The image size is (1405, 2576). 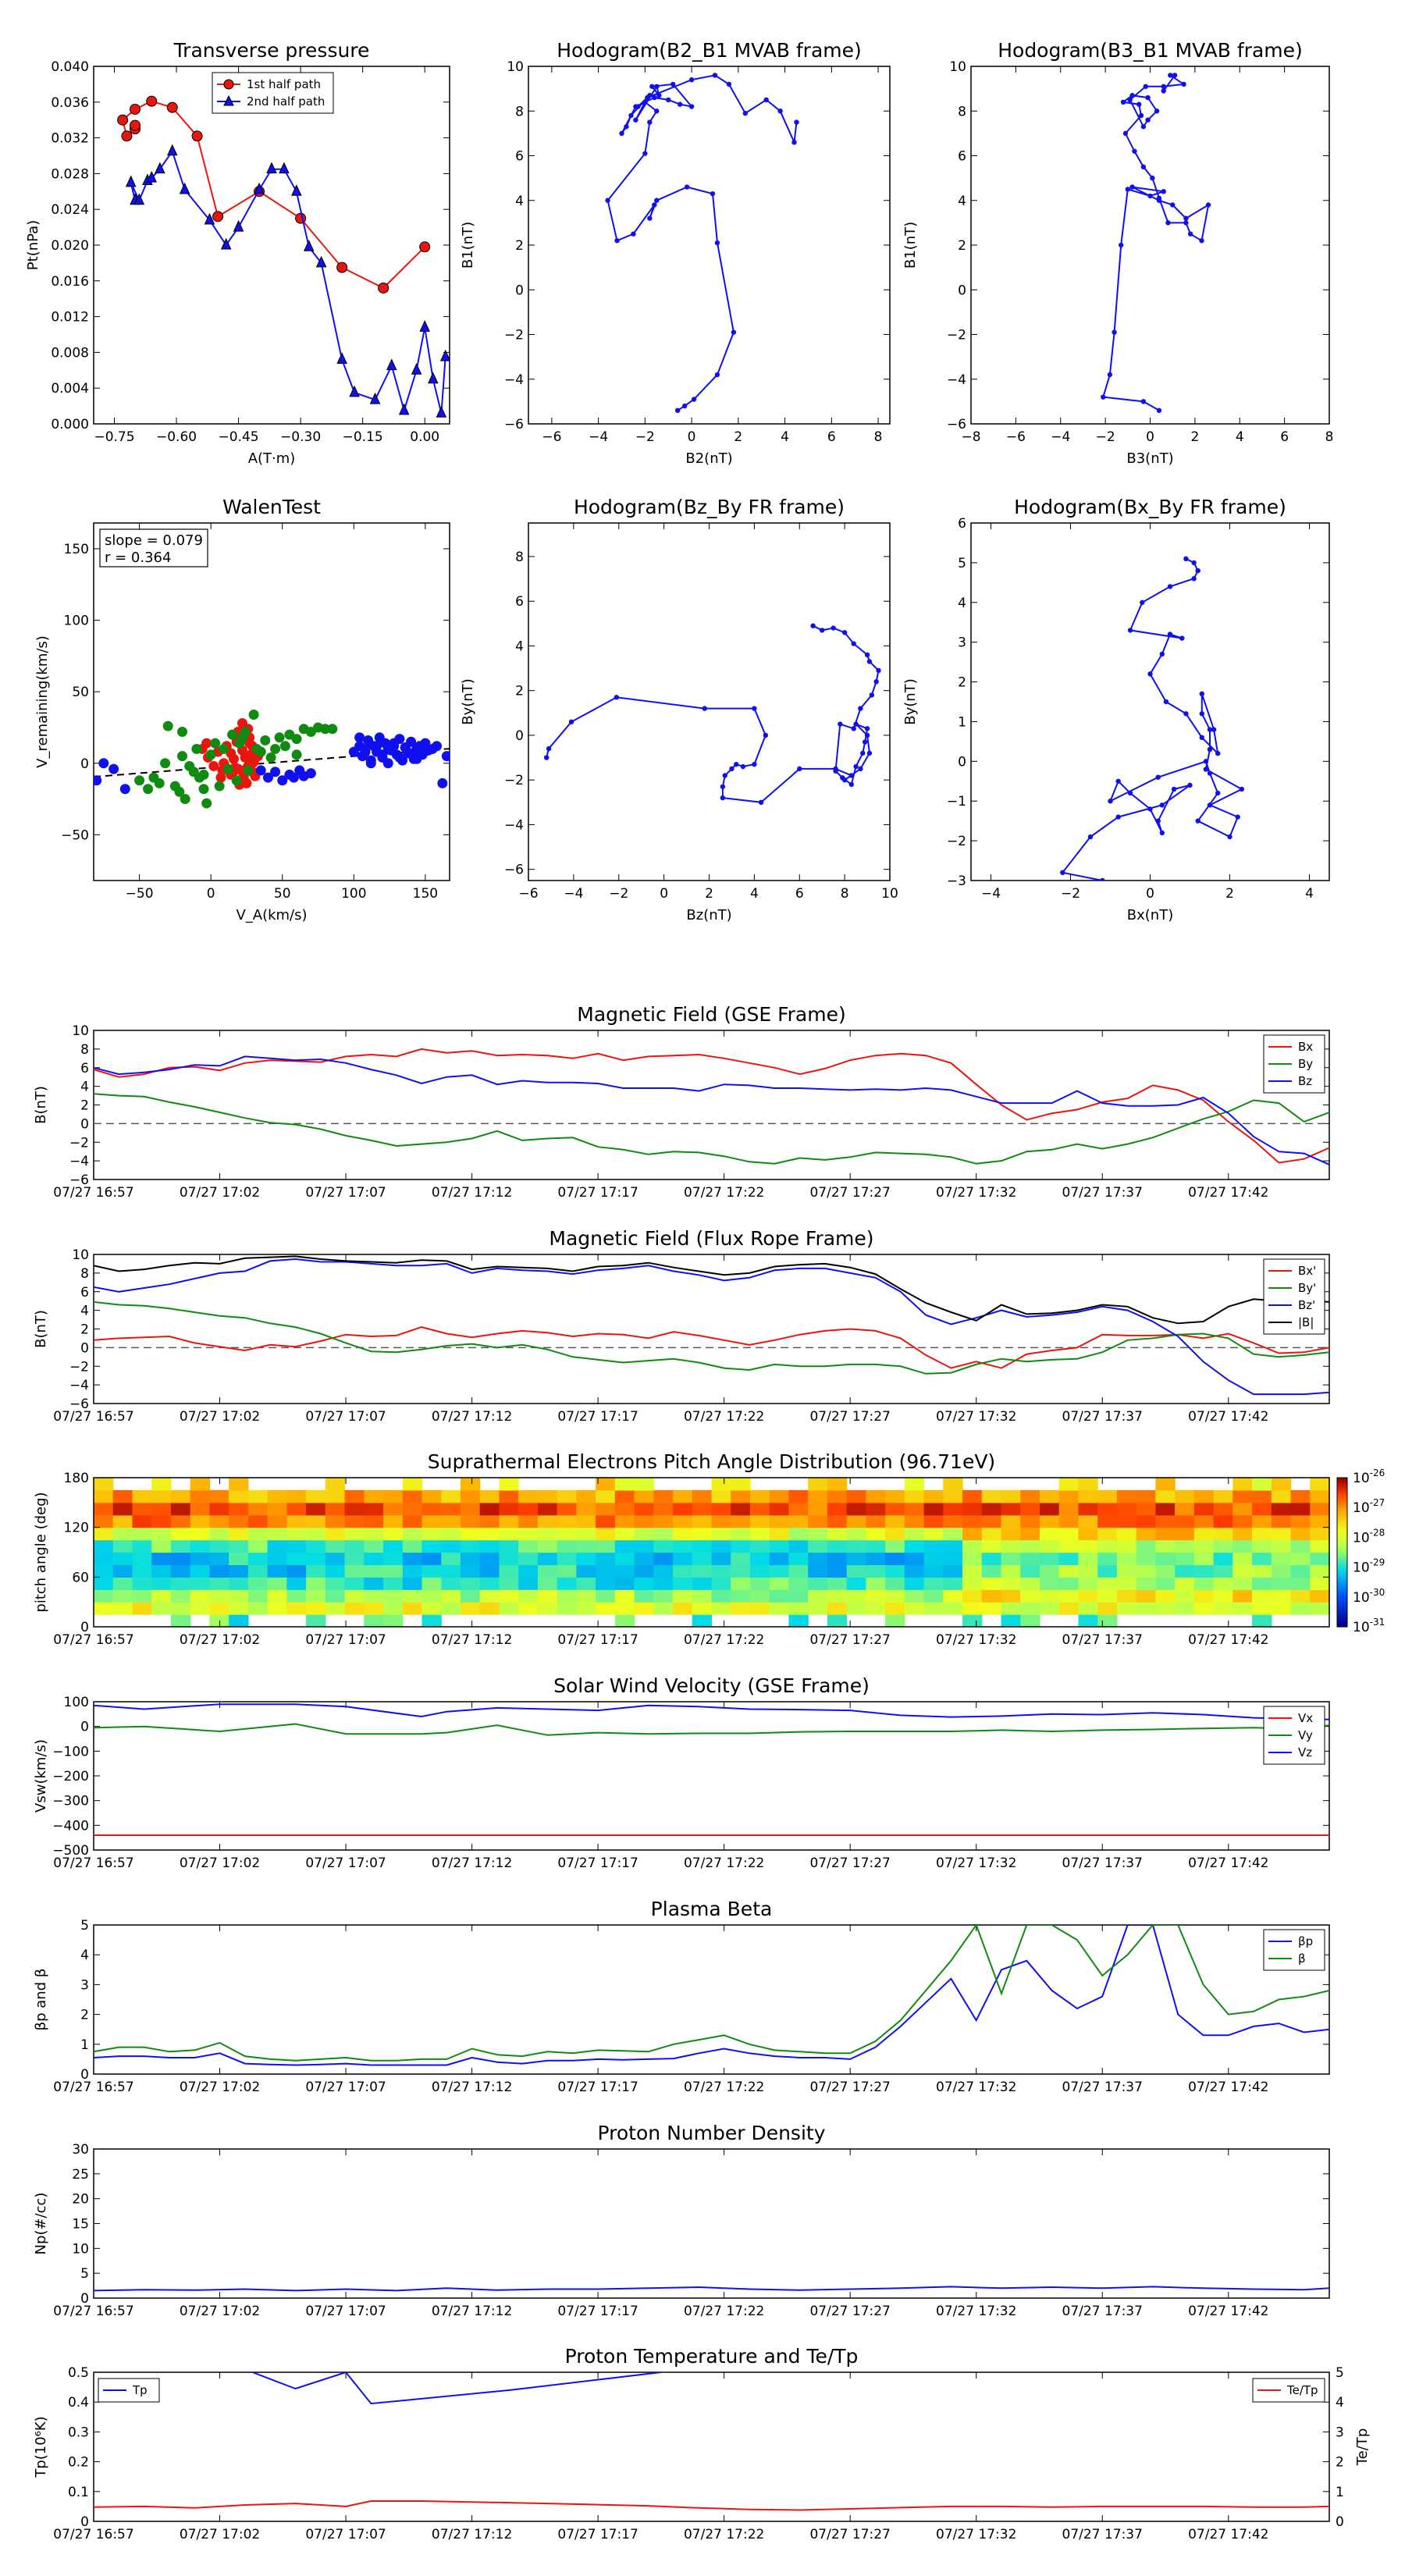 I want to click on x-tick-label: −6, so click(x=1016, y=437).